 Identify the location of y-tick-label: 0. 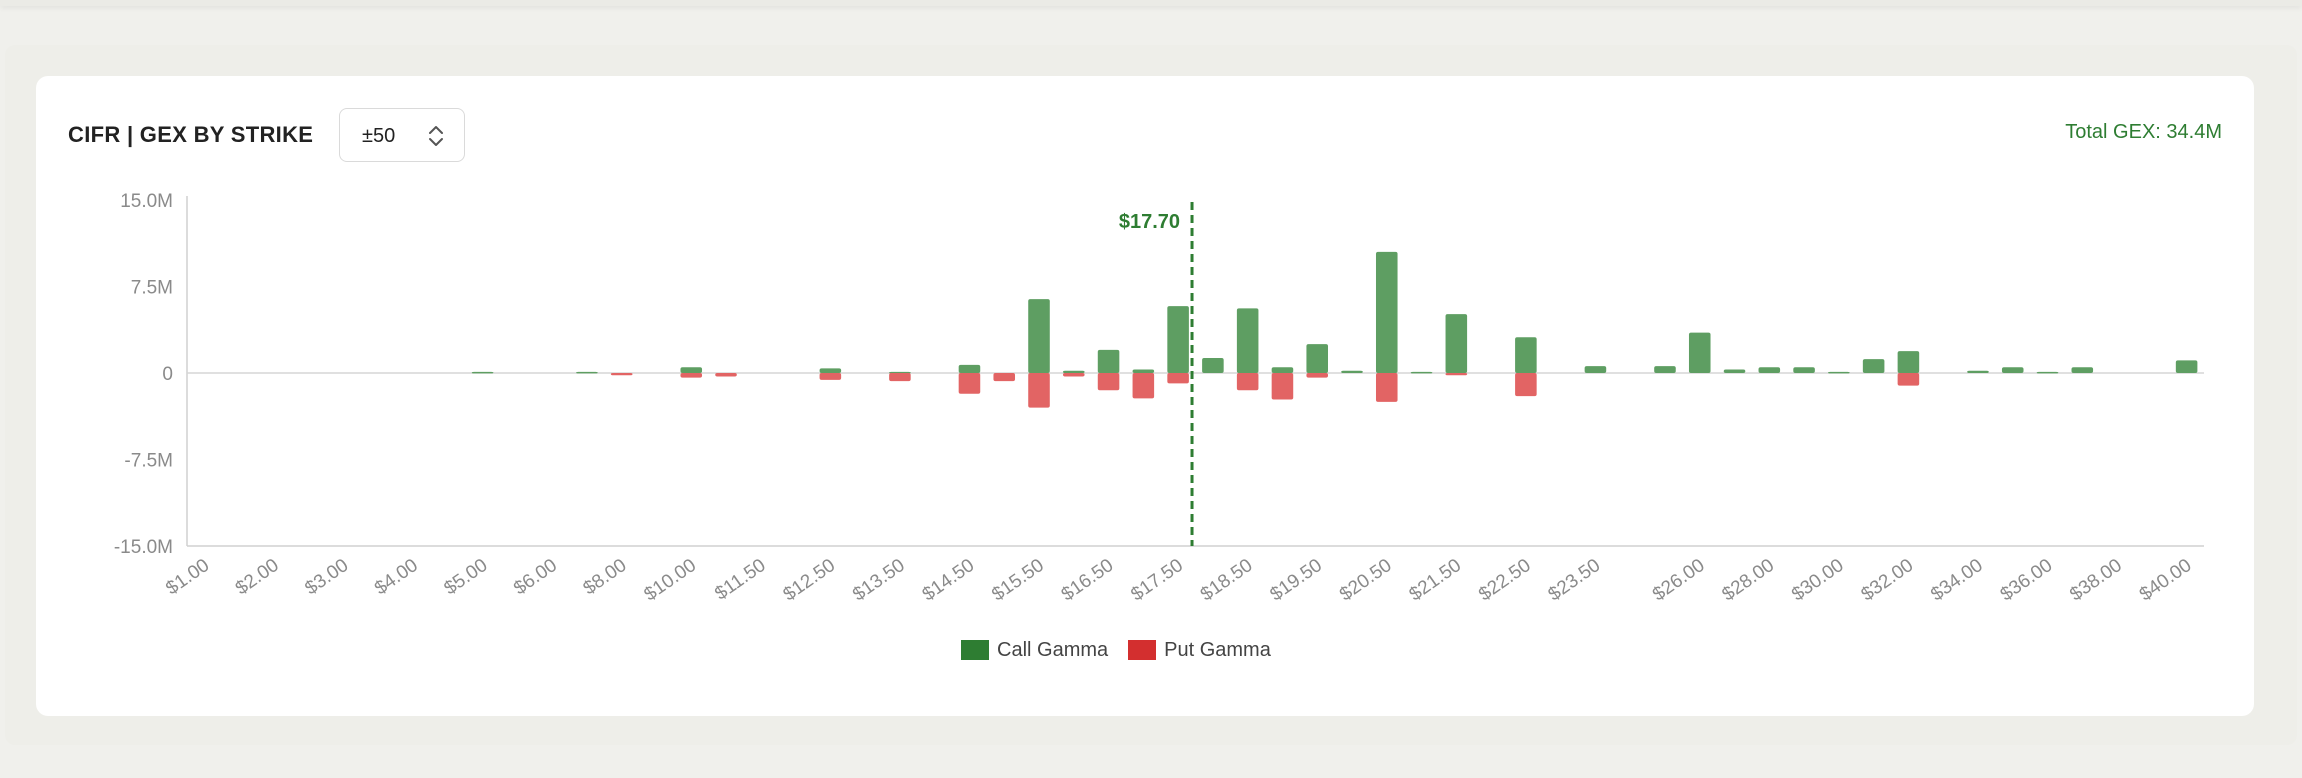
(167, 374).